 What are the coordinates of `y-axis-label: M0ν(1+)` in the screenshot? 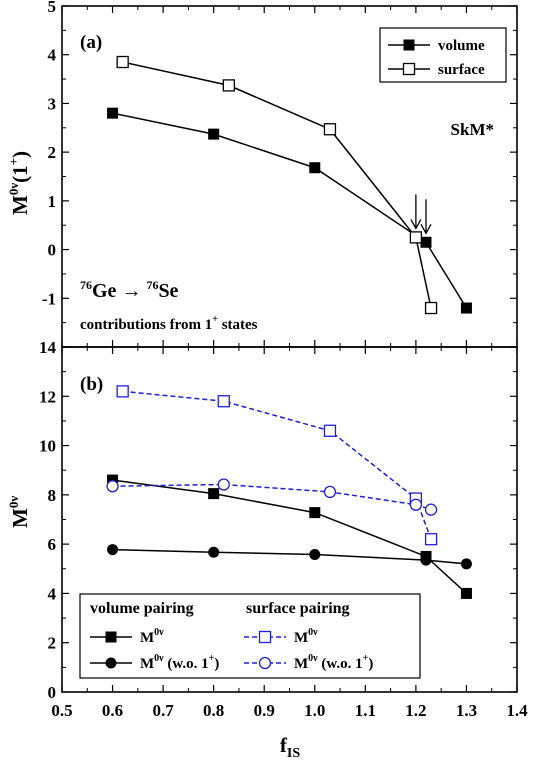 It's located at (19, 183).